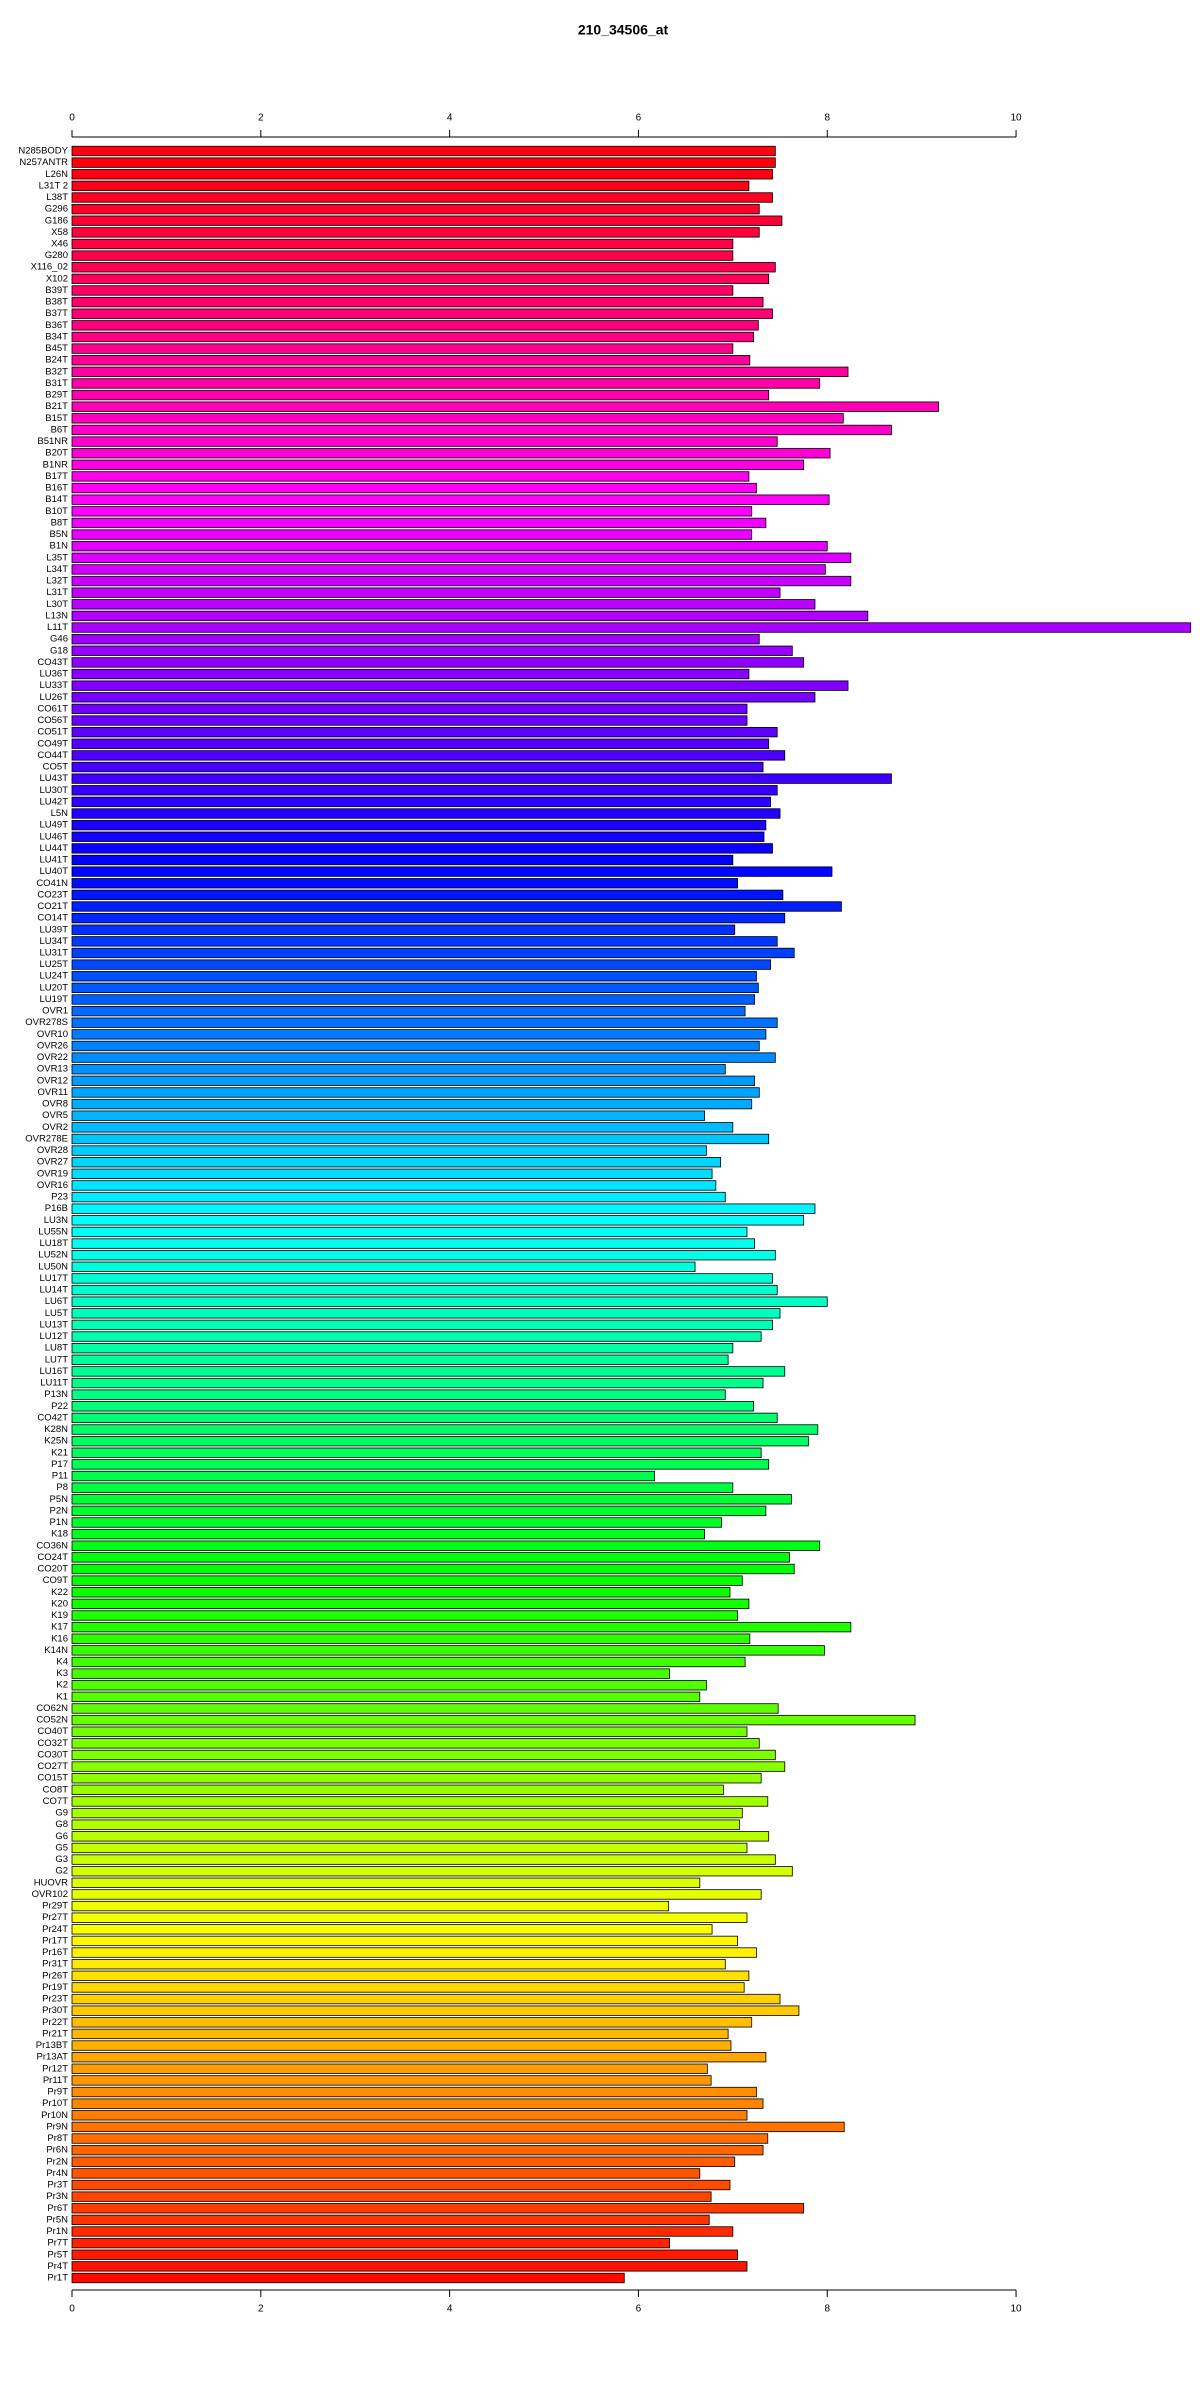 The height and width of the screenshot is (2405, 1200). Describe the element at coordinates (52, 1754) in the screenshot. I see `y-tick-label: CO30T` at that location.